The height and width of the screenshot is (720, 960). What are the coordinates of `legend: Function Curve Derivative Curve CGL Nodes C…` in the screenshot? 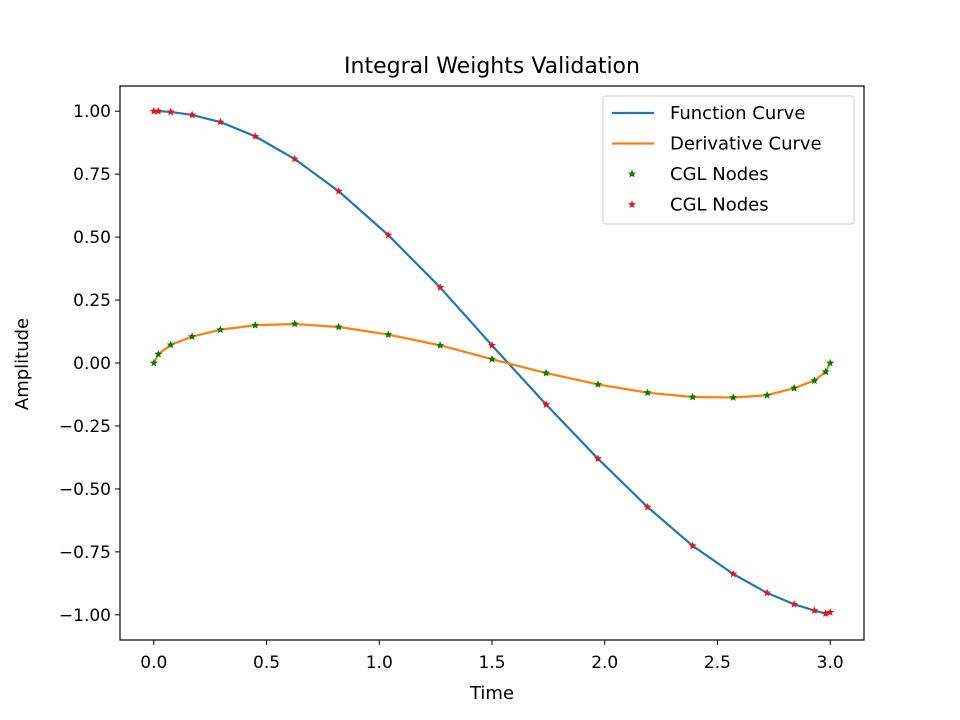 It's located at (728, 160).